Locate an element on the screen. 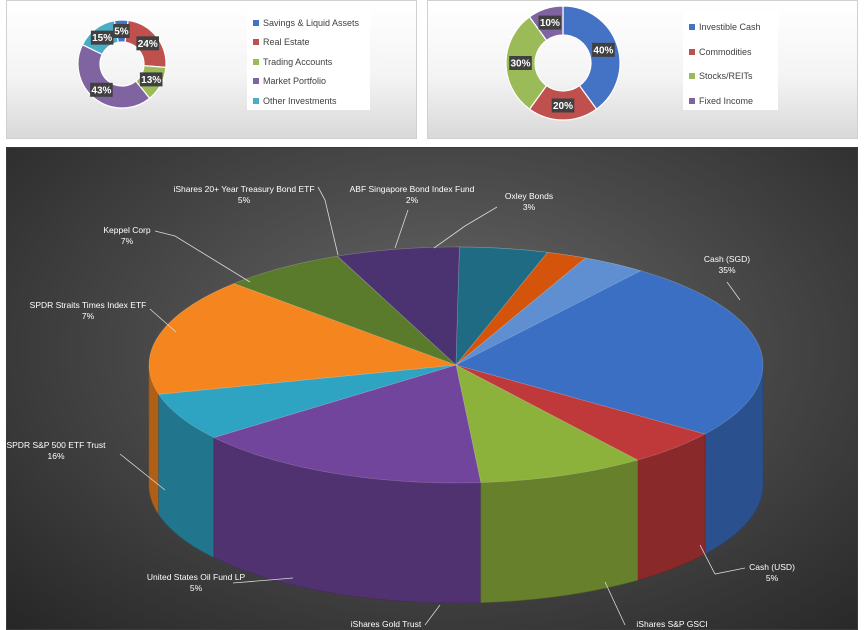  target-data-label-commodities: 20% is located at coordinates (563, 105).